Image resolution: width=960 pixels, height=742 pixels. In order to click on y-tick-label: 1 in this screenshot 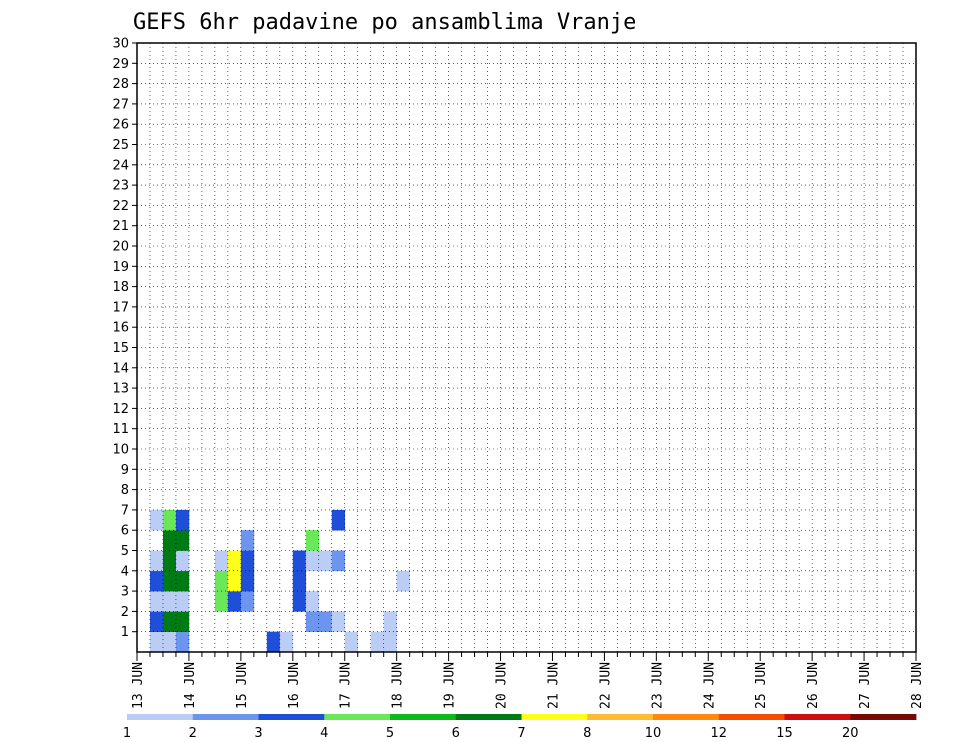, I will do `click(125, 632)`.